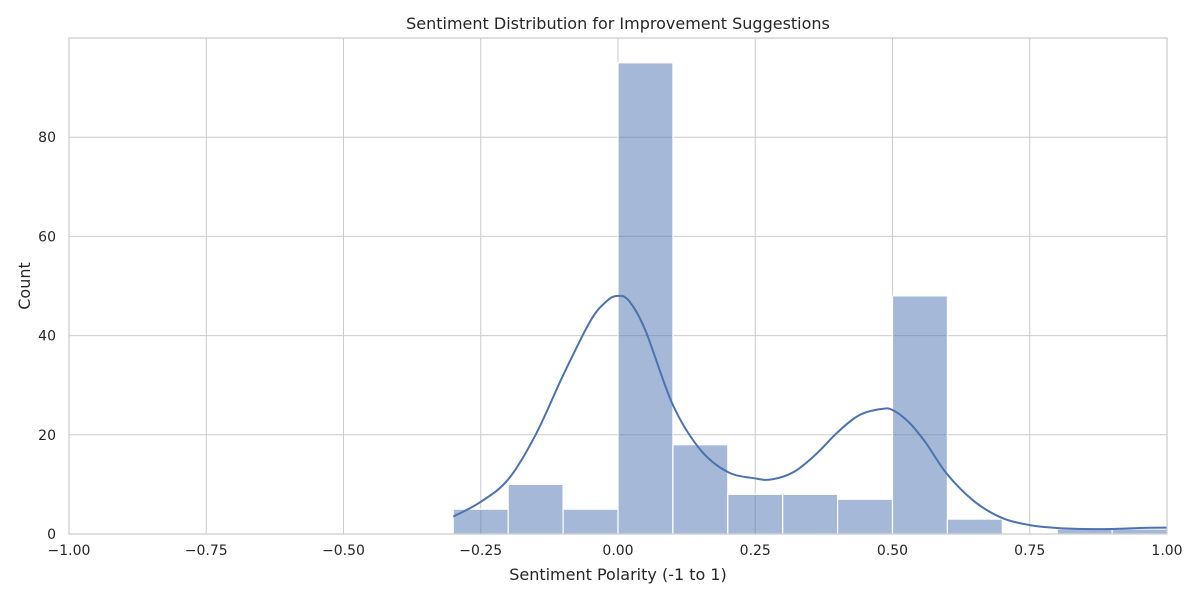 The image size is (1200, 600). I want to click on x-tick-label: 1.00, so click(1166, 551).